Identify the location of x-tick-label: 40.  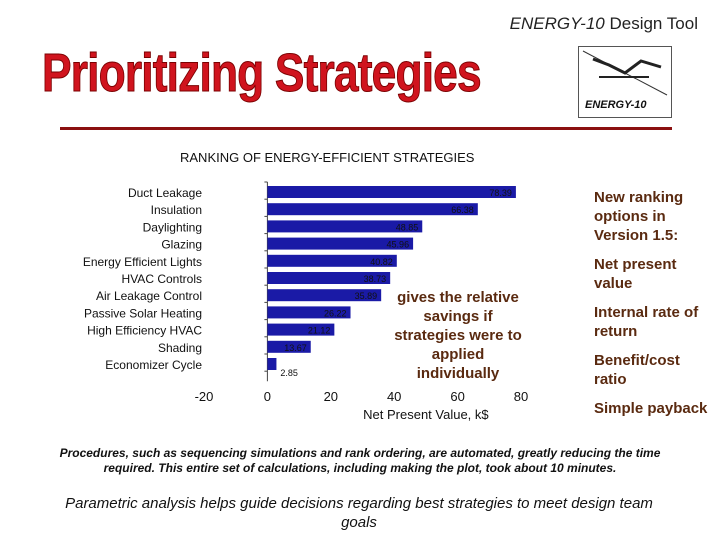
(394, 396).